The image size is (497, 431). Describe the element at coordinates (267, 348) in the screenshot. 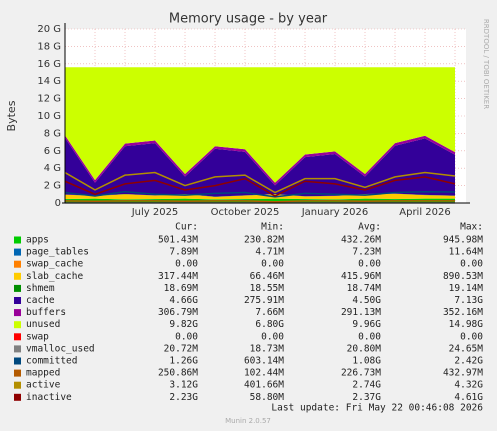

I see `legend-stat: 18.73M` at that location.